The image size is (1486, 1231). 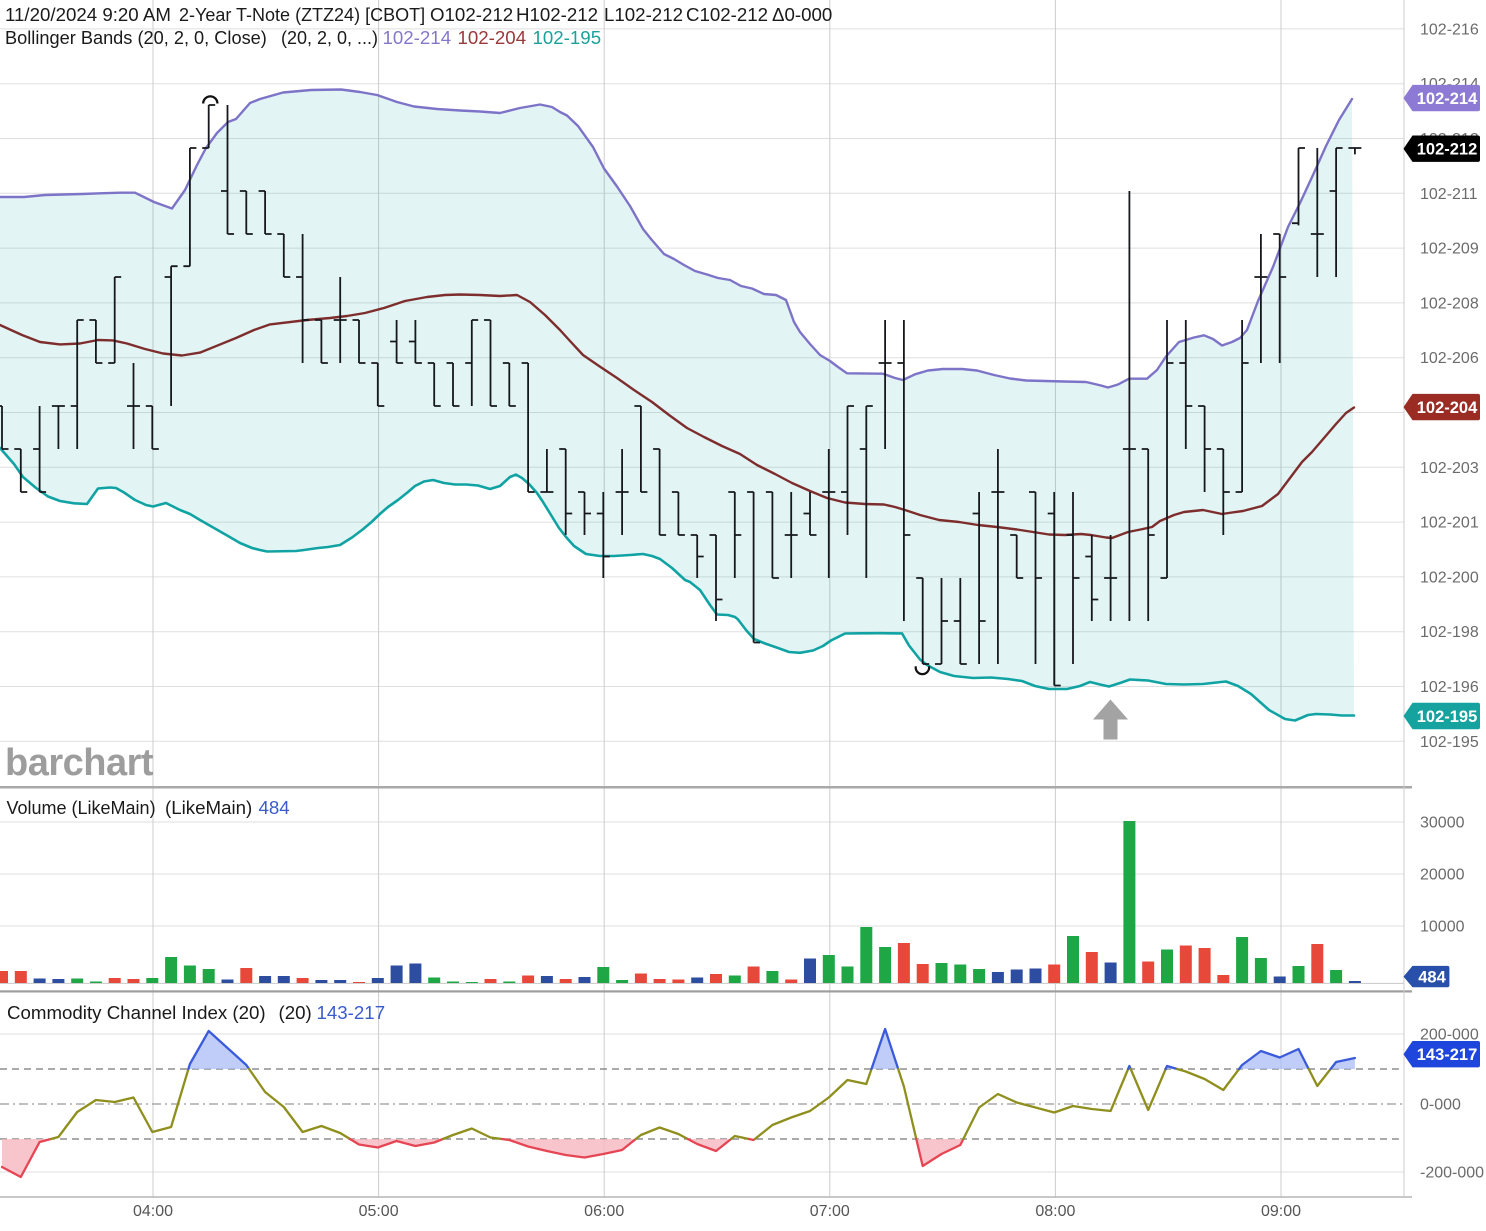 What do you see at coordinates (136, 1012) in the screenshot?
I see `svg-text: Commodity Channel Index (20)` at bounding box center [136, 1012].